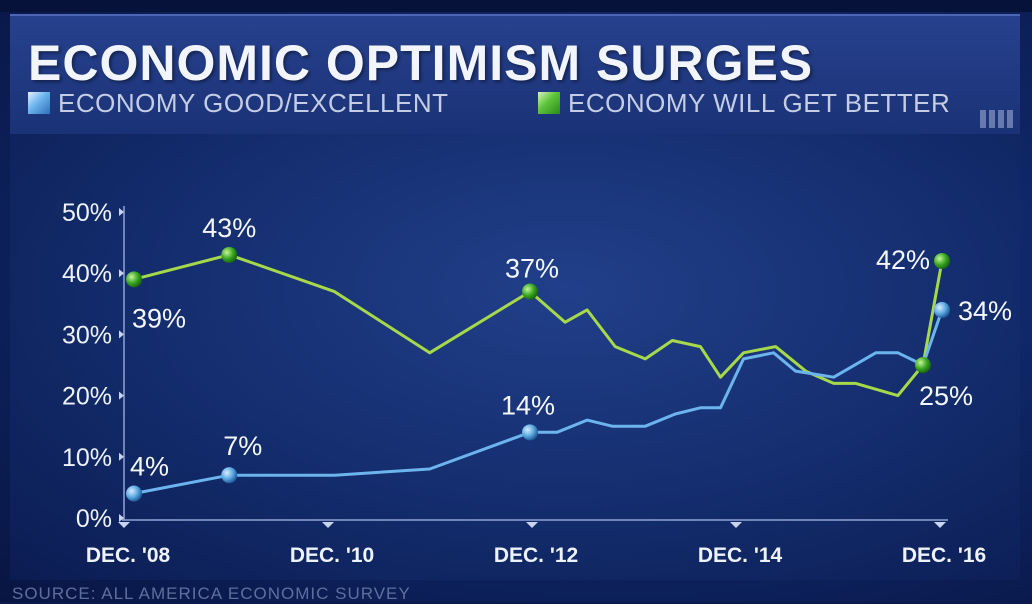 The height and width of the screenshot is (604, 1032). What do you see at coordinates (94, 519) in the screenshot?
I see `y-tick-label: 0%` at bounding box center [94, 519].